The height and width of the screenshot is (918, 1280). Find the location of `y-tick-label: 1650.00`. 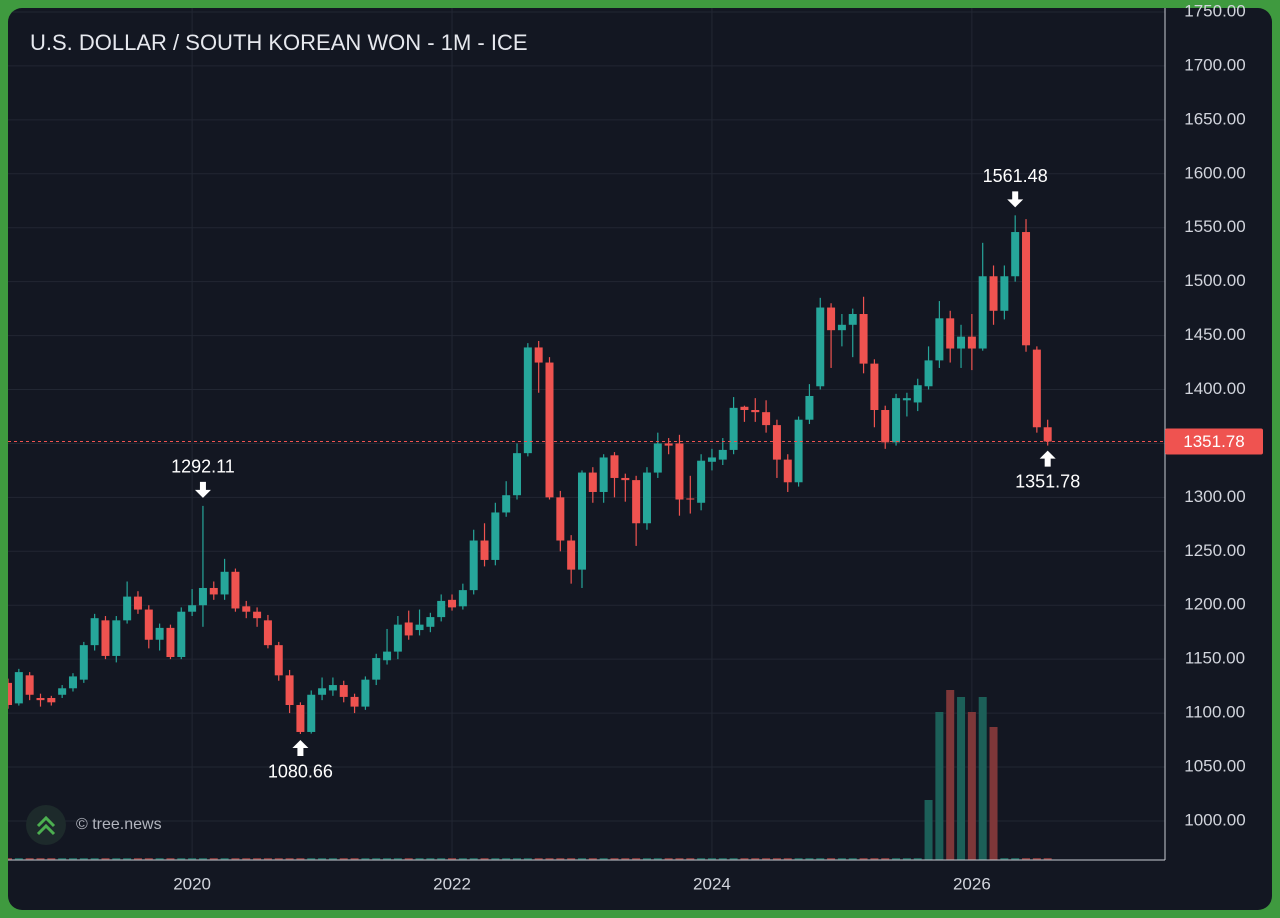

y-tick-label: 1650.00 is located at coordinates (1214, 118).